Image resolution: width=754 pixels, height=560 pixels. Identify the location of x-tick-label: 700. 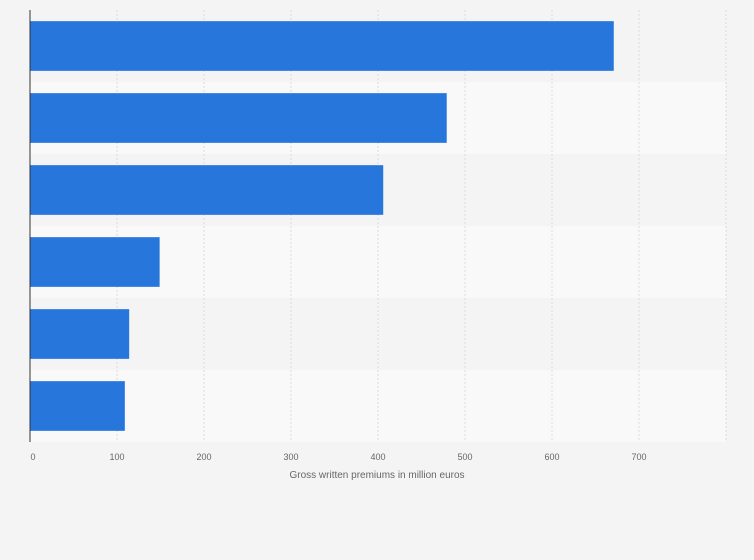
(638, 457).